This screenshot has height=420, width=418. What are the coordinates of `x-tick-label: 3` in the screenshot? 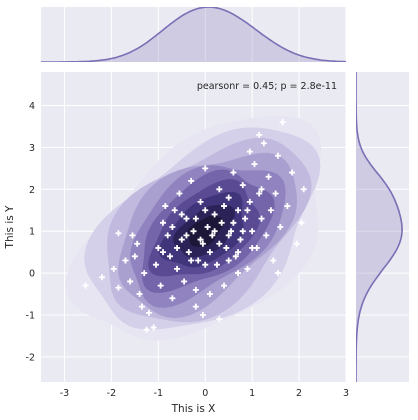 It's located at (346, 393).